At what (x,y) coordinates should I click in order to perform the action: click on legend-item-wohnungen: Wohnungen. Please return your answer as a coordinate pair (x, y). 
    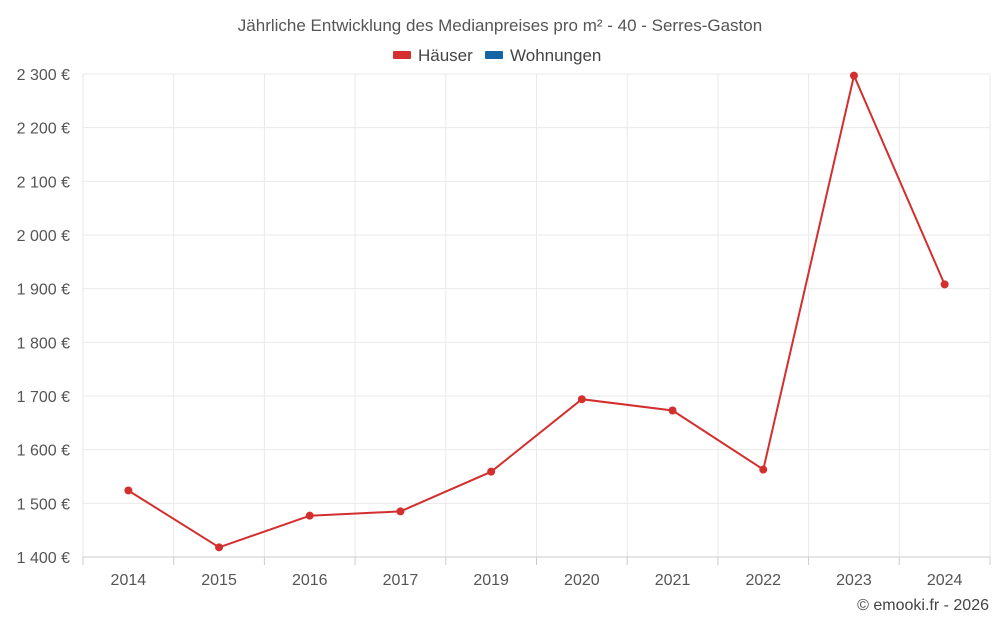
    Looking at the image, I should click on (543, 55).